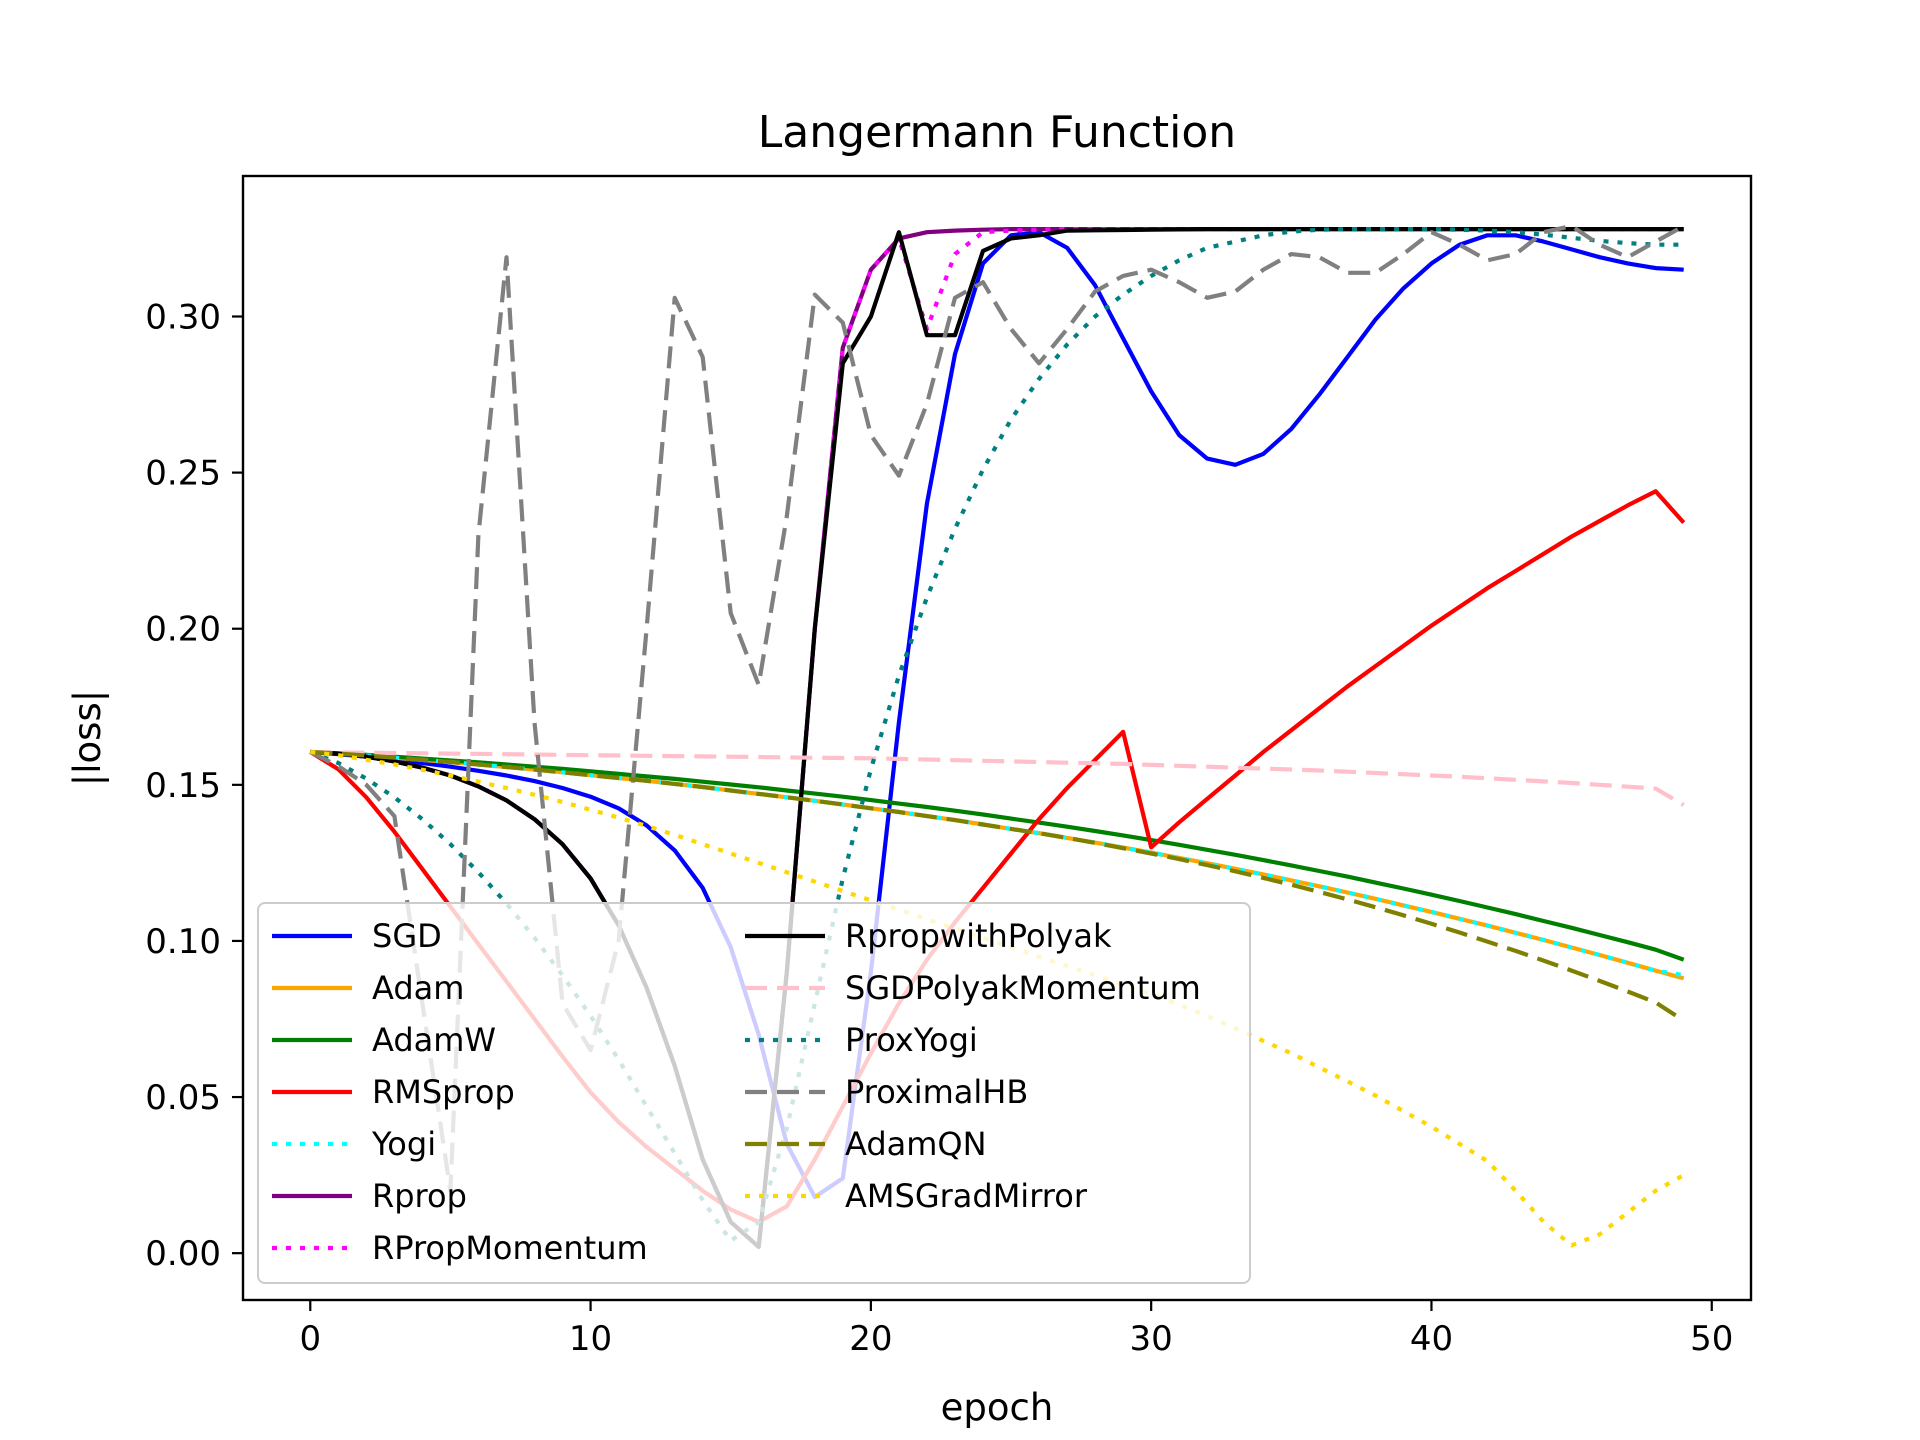 This screenshot has width=1920, height=1440. What do you see at coordinates (1431, 1339) in the screenshot?
I see `x-tick-label: 40` at bounding box center [1431, 1339].